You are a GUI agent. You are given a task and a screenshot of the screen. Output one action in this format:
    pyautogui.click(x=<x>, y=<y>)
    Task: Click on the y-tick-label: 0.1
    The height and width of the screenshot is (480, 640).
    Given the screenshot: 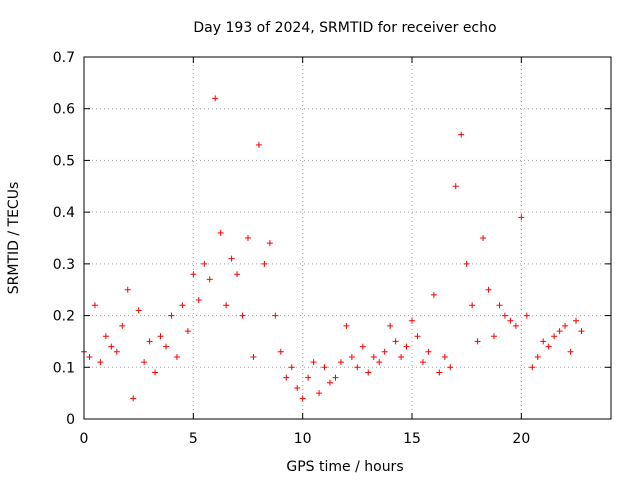 What is the action you would take?
    pyautogui.click(x=64, y=368)
    